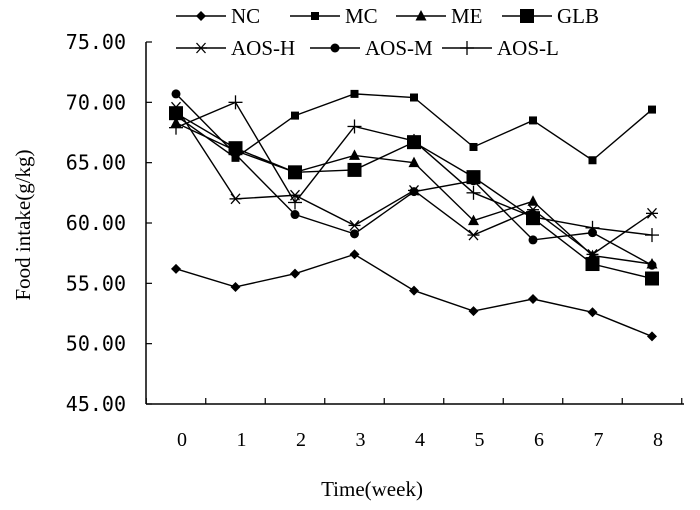 The image size is (700, 510). Describe the element at coordinates (467, 16) in the screenshot. I see `legend-label-me: ME` at that location.